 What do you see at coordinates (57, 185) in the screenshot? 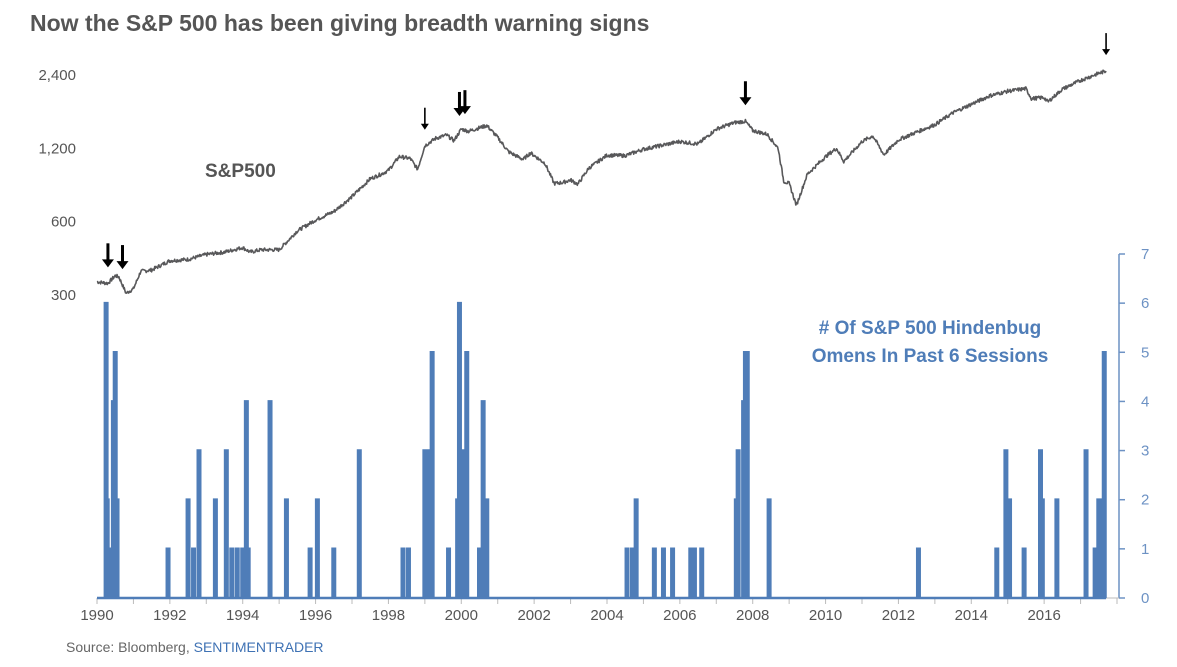
I see `left-axis: 300 600 1,200 2,400` at bounding box center [57, 185].